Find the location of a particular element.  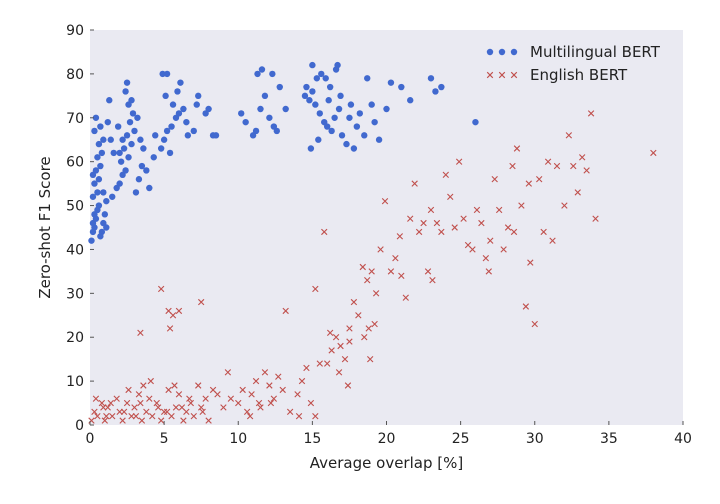

legend-label-multilingual-bert: Multilingual BERT is located at coordinates (595, 52).